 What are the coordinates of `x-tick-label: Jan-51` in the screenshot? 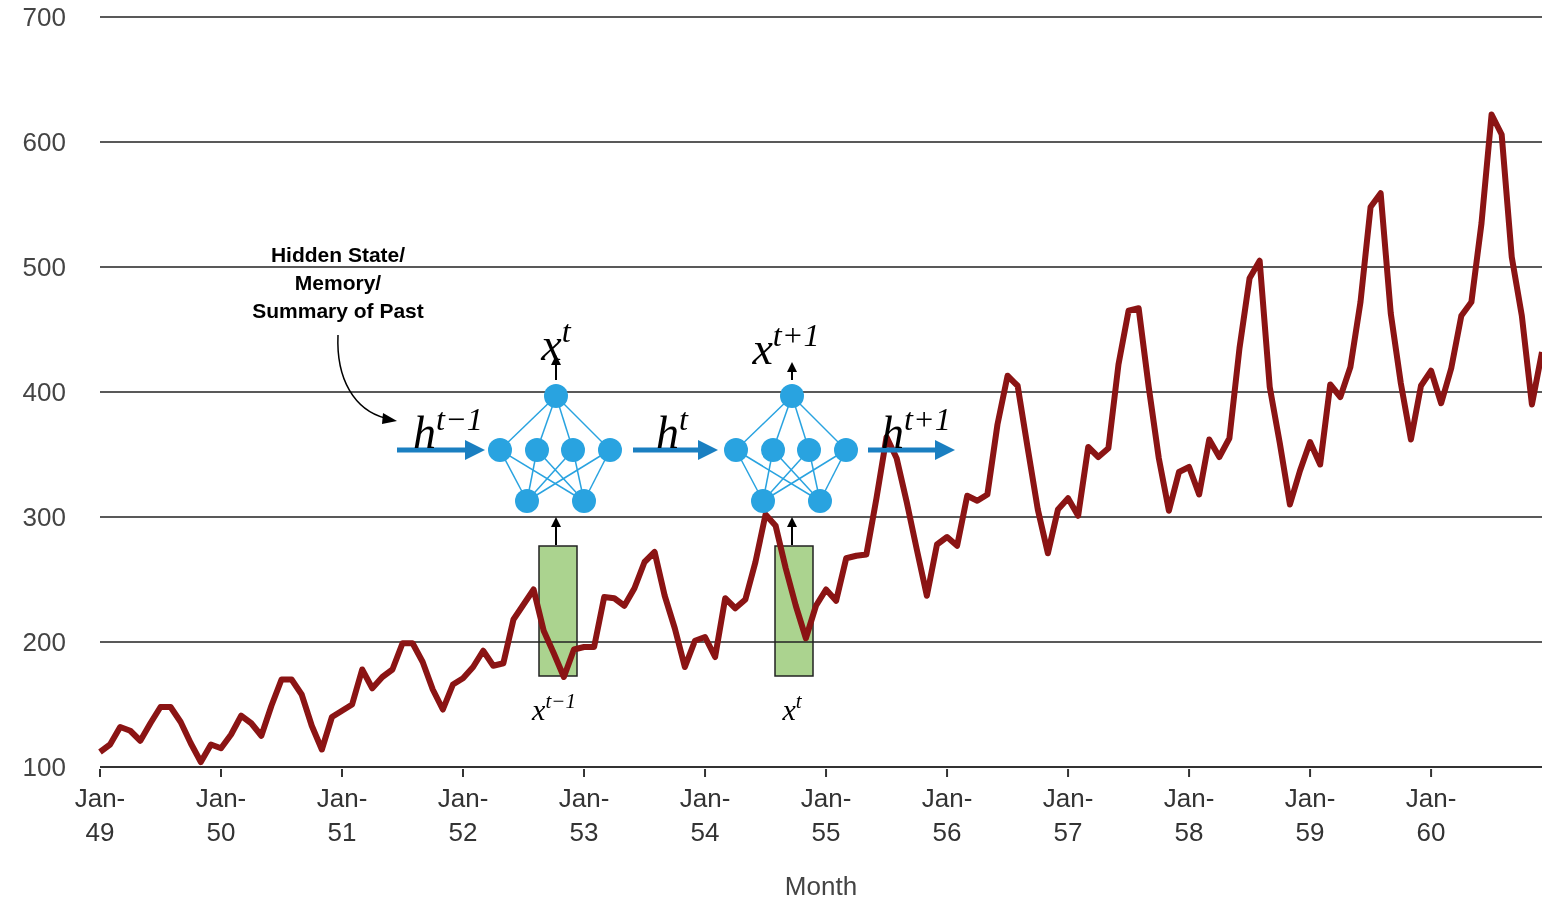 It's located at (342, 815).